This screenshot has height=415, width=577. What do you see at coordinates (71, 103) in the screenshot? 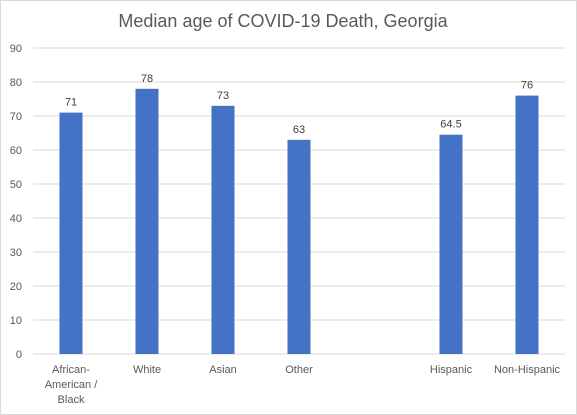
I see `data-label: 71` at bounding box center [71, 103].